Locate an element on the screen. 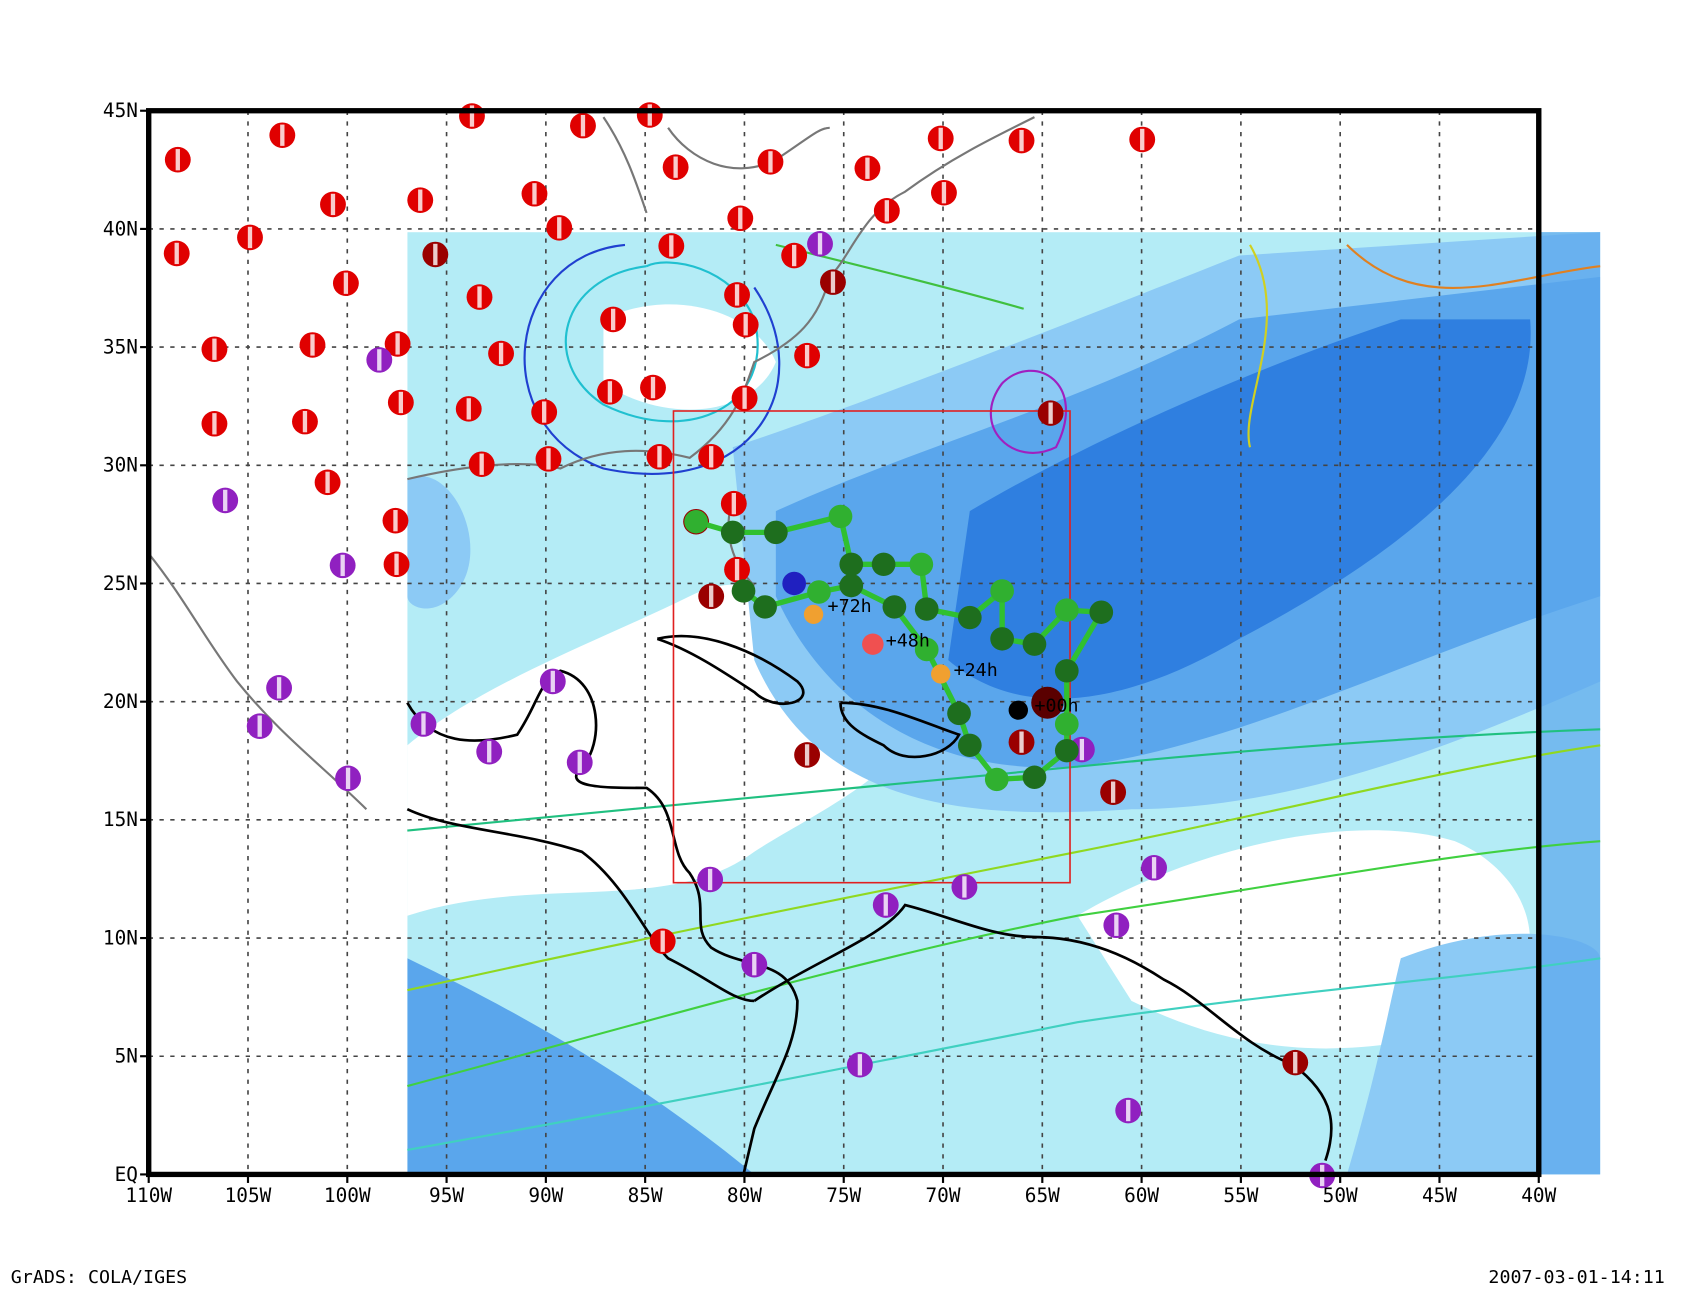  lat-label: 35N is located at coordinates (120, 347).